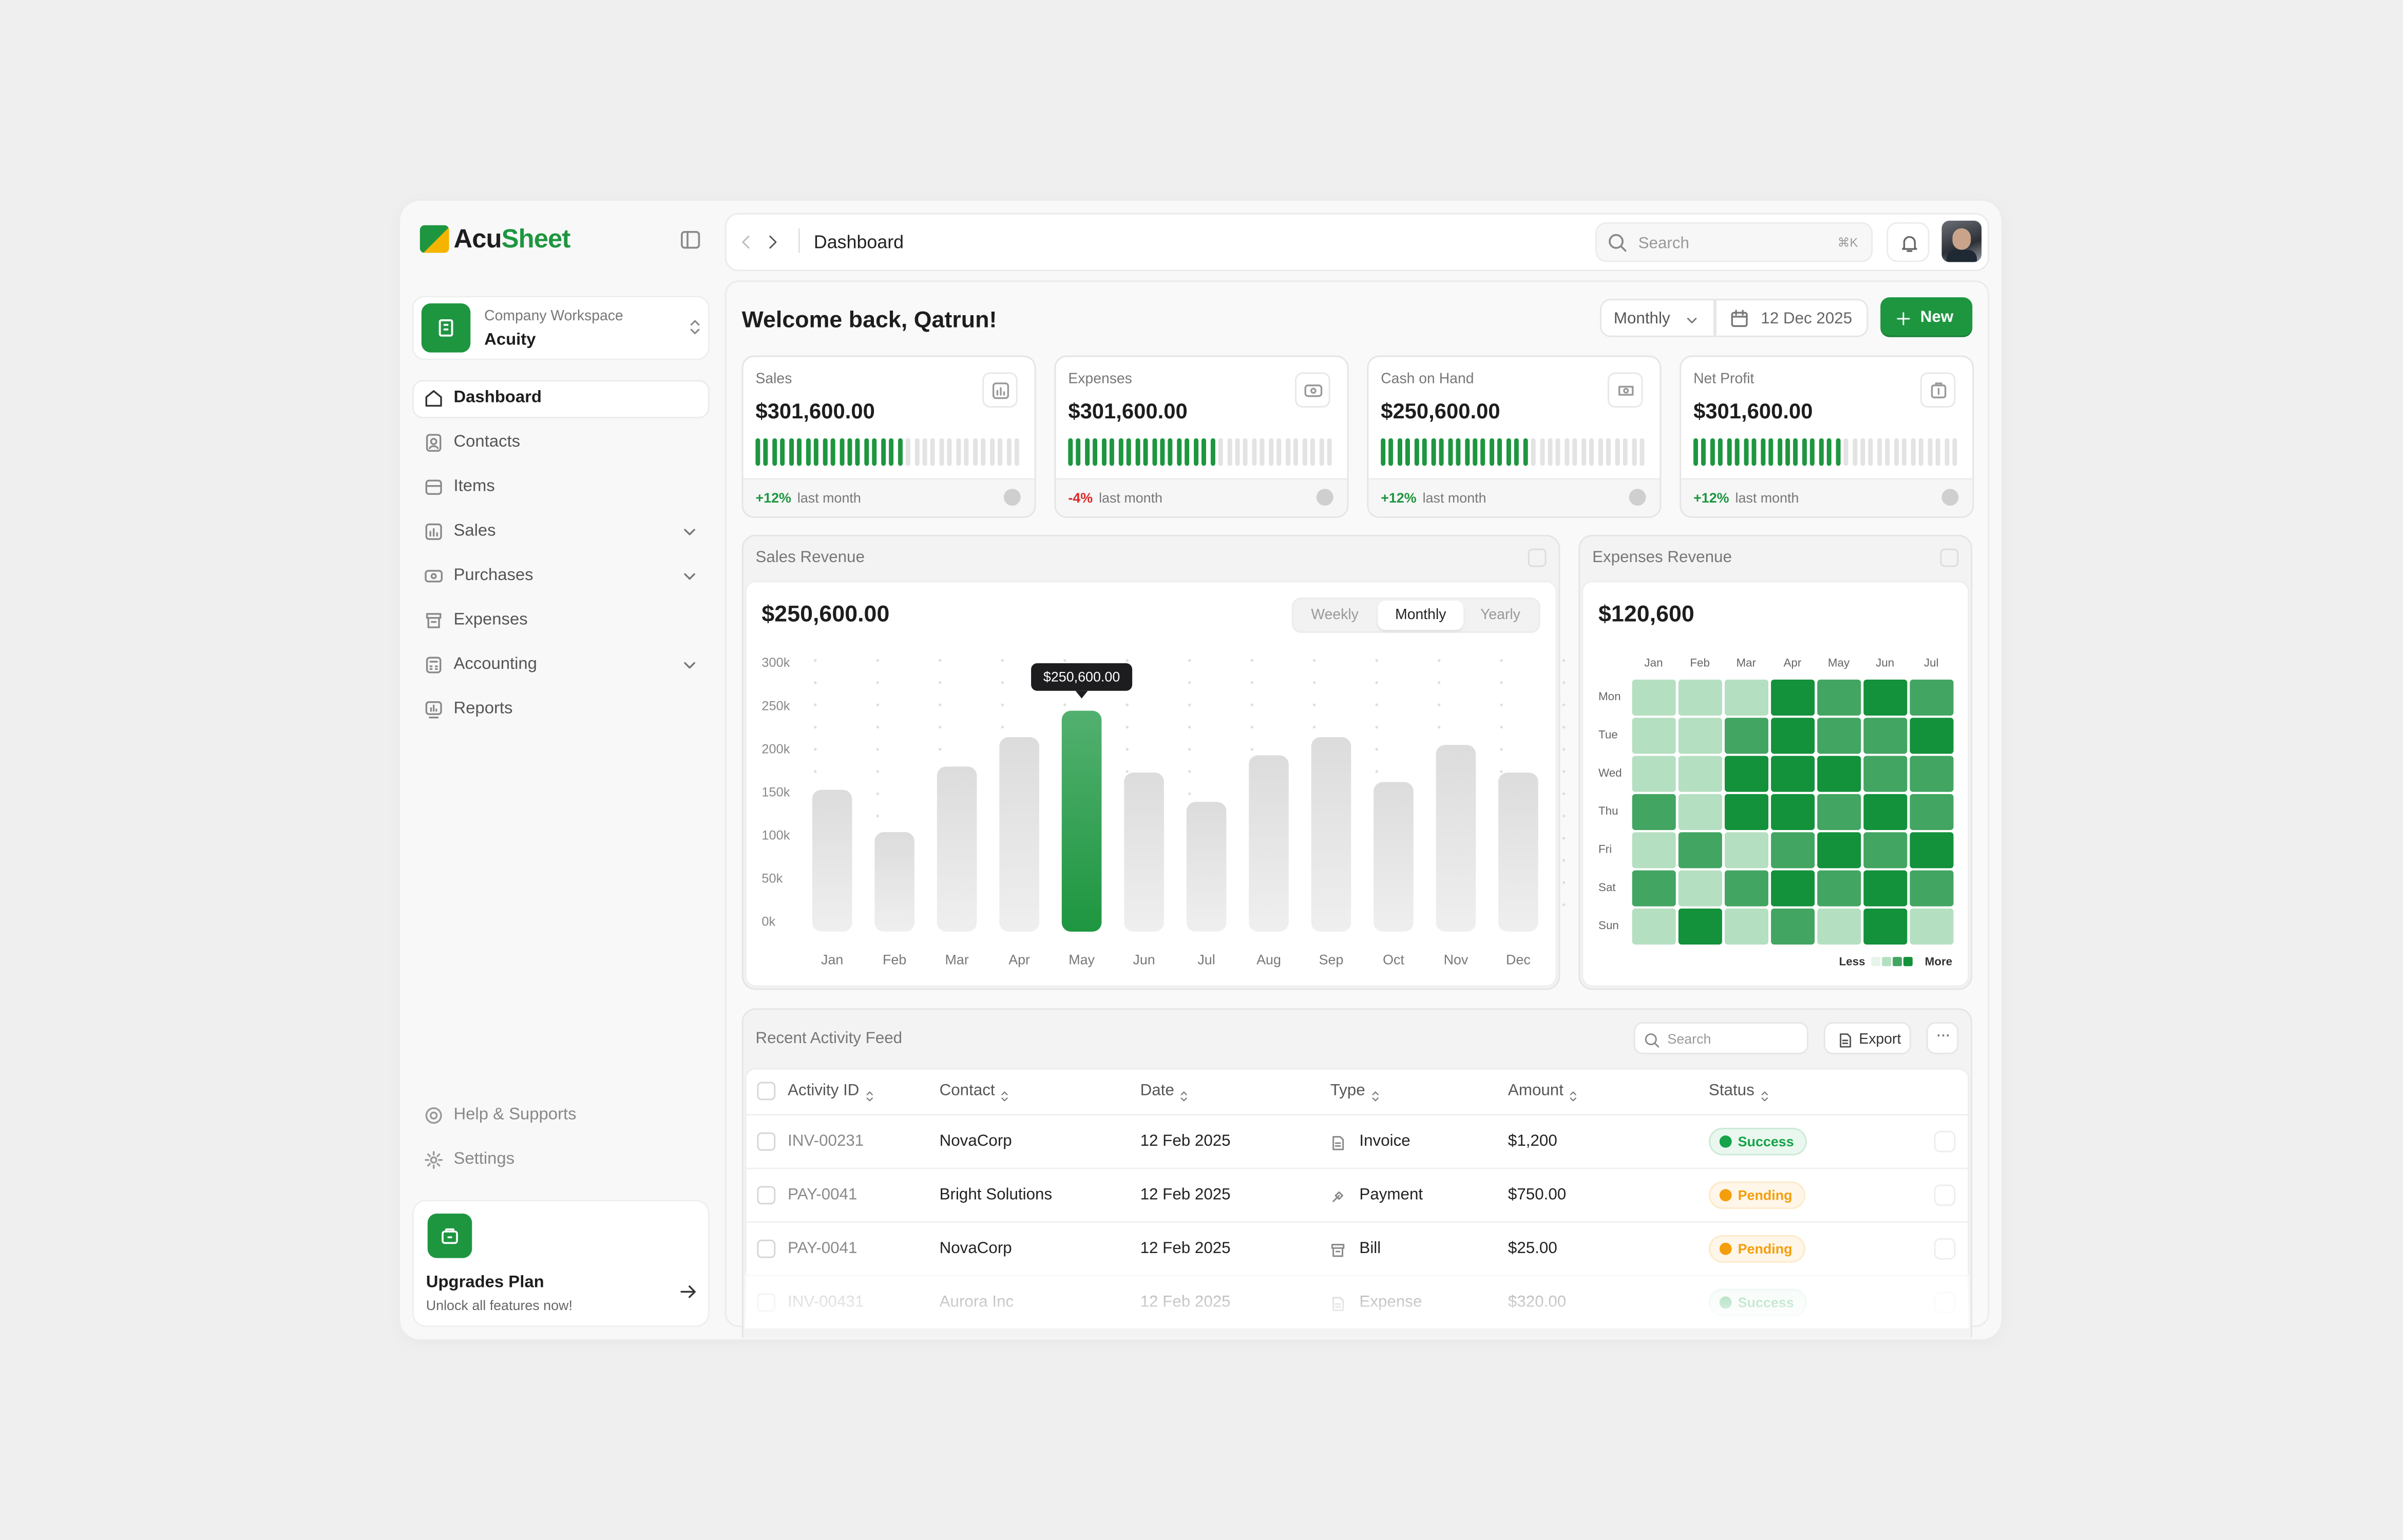  I want to click on nav-item: Items, so click(474, 486).